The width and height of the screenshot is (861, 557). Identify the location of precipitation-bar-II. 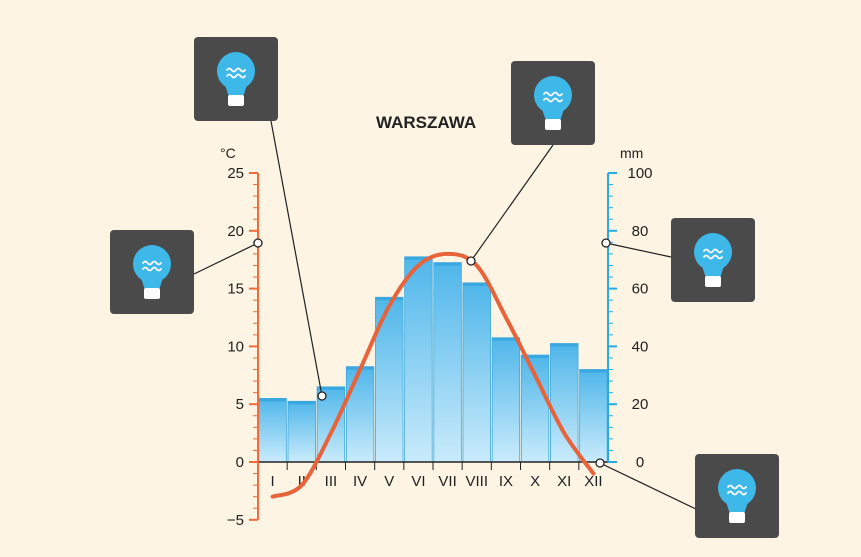
(301, 431).